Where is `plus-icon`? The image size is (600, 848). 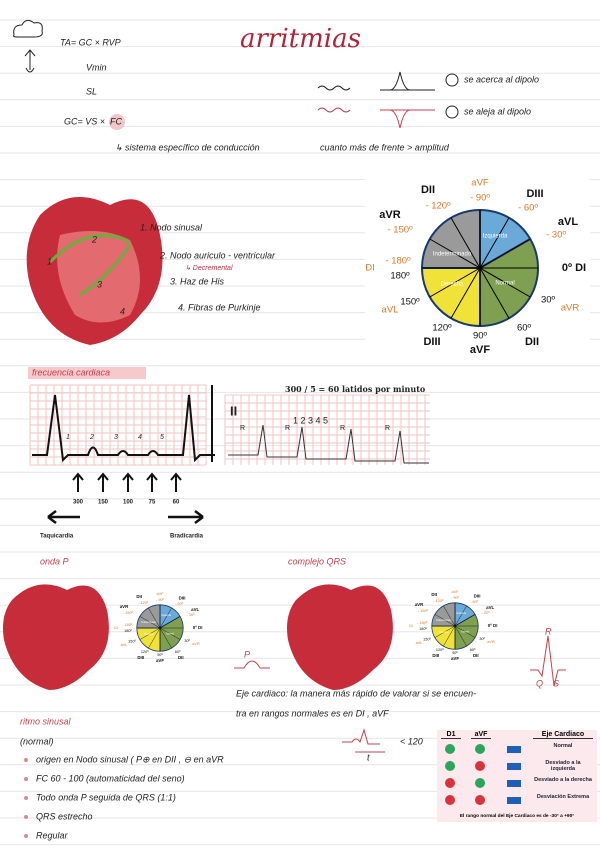
plus-icon is located at coordinates (452, 80).